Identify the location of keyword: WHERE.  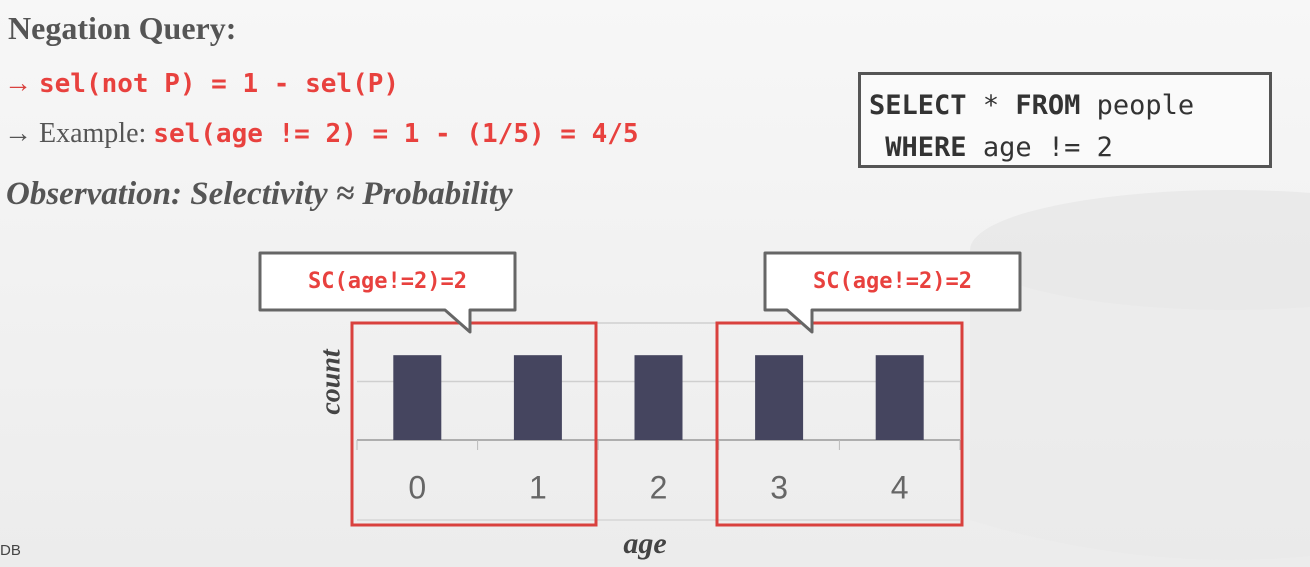
(926, 147).